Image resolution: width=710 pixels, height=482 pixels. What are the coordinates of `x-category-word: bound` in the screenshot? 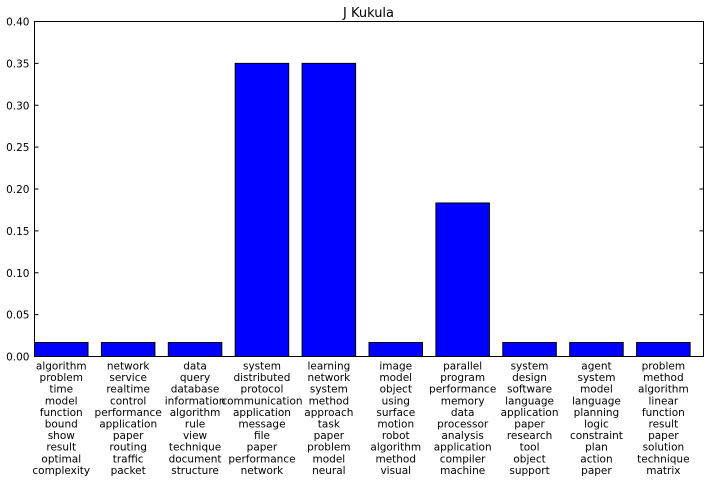 It's located at (61, 425).